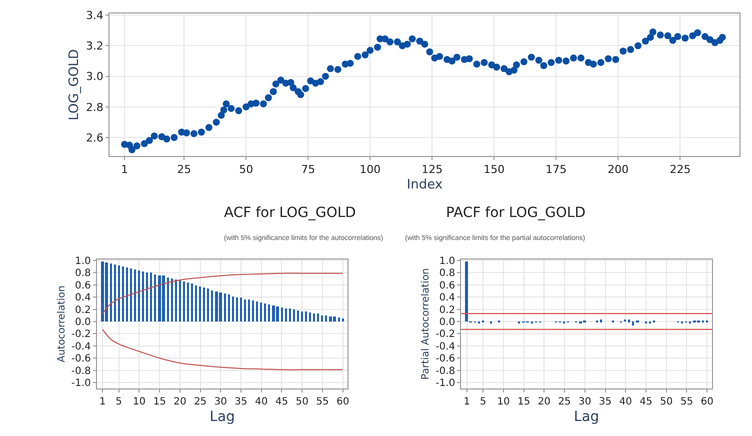 This screenshot has height=436, width=752. I want to click on x-tick-label: 225, so click(680, 169).